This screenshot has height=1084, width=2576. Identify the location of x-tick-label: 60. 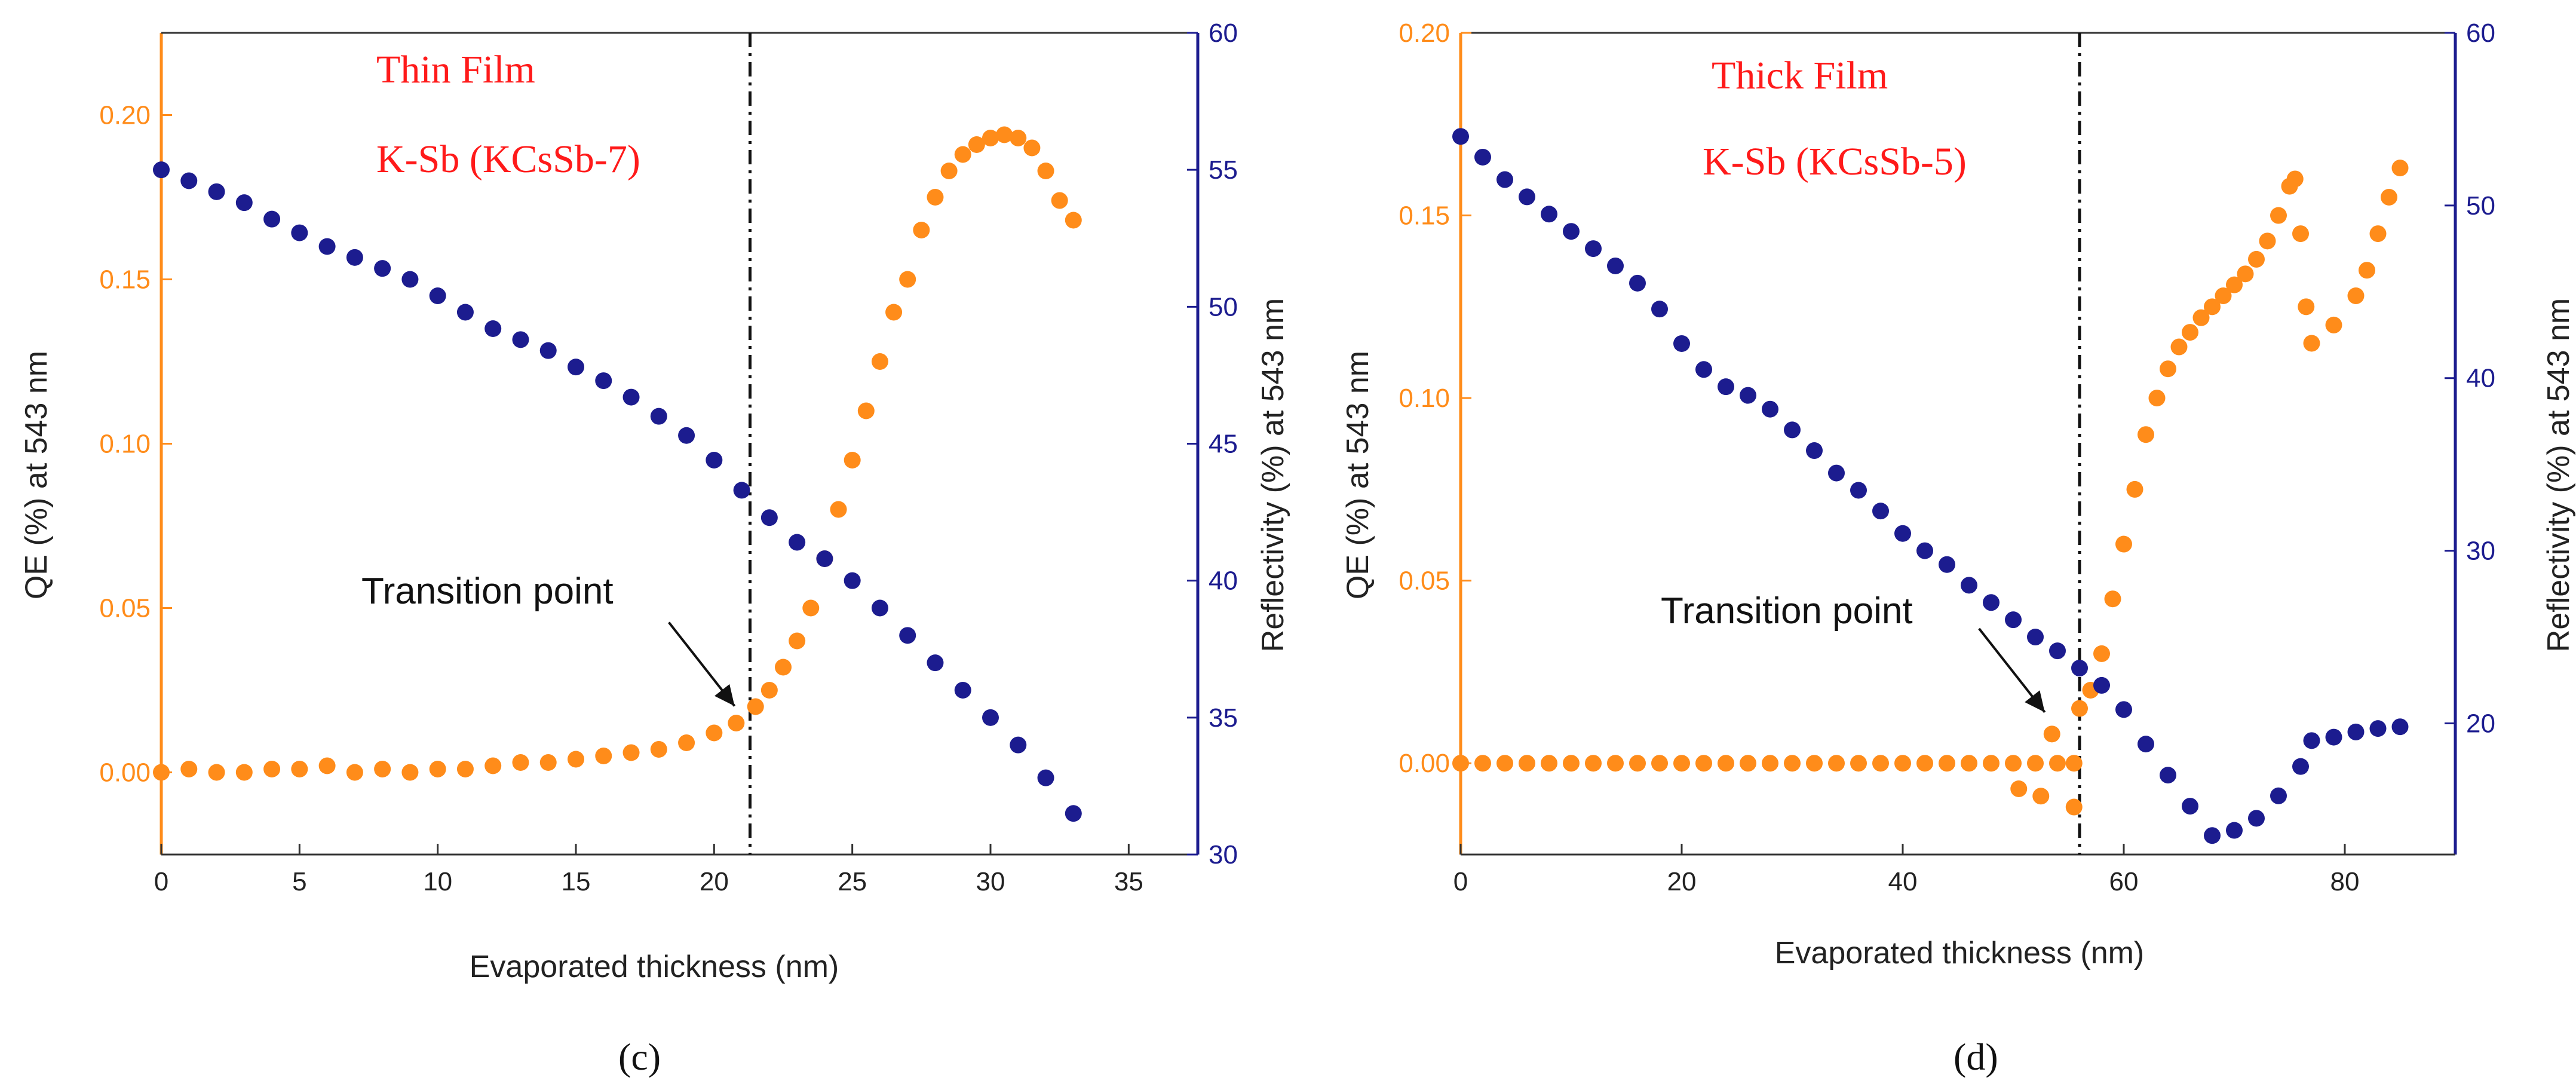
(2124, 881).